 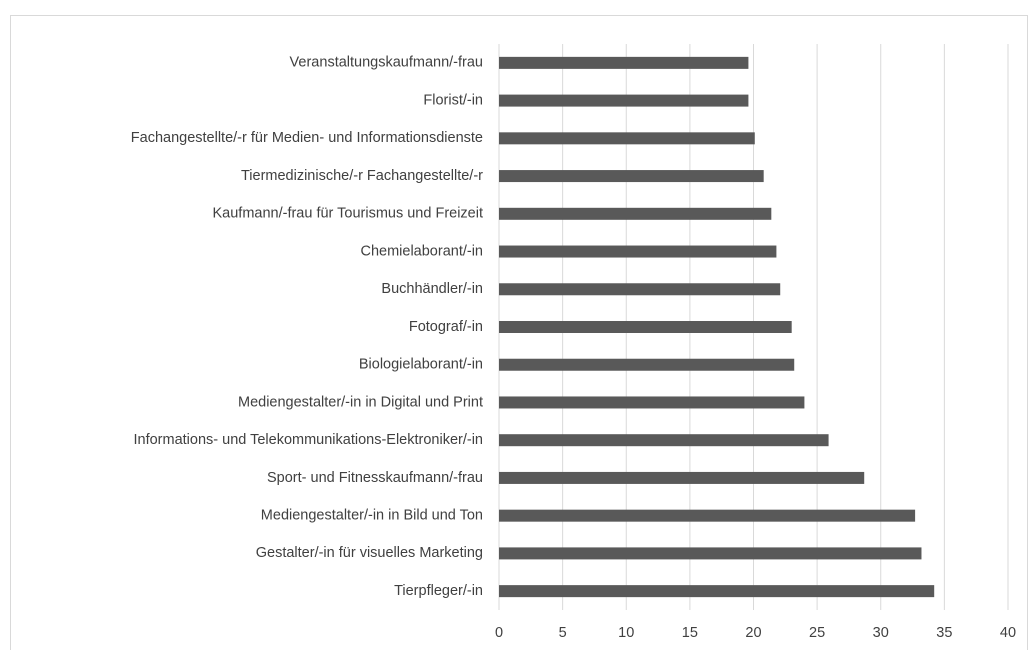 What do you see at coordinates (362, 176) in the screenshot?
I see `y-tick-label: Tiermedizinische/-r Fachangestellte/-r` at bounding box center [362, 176].